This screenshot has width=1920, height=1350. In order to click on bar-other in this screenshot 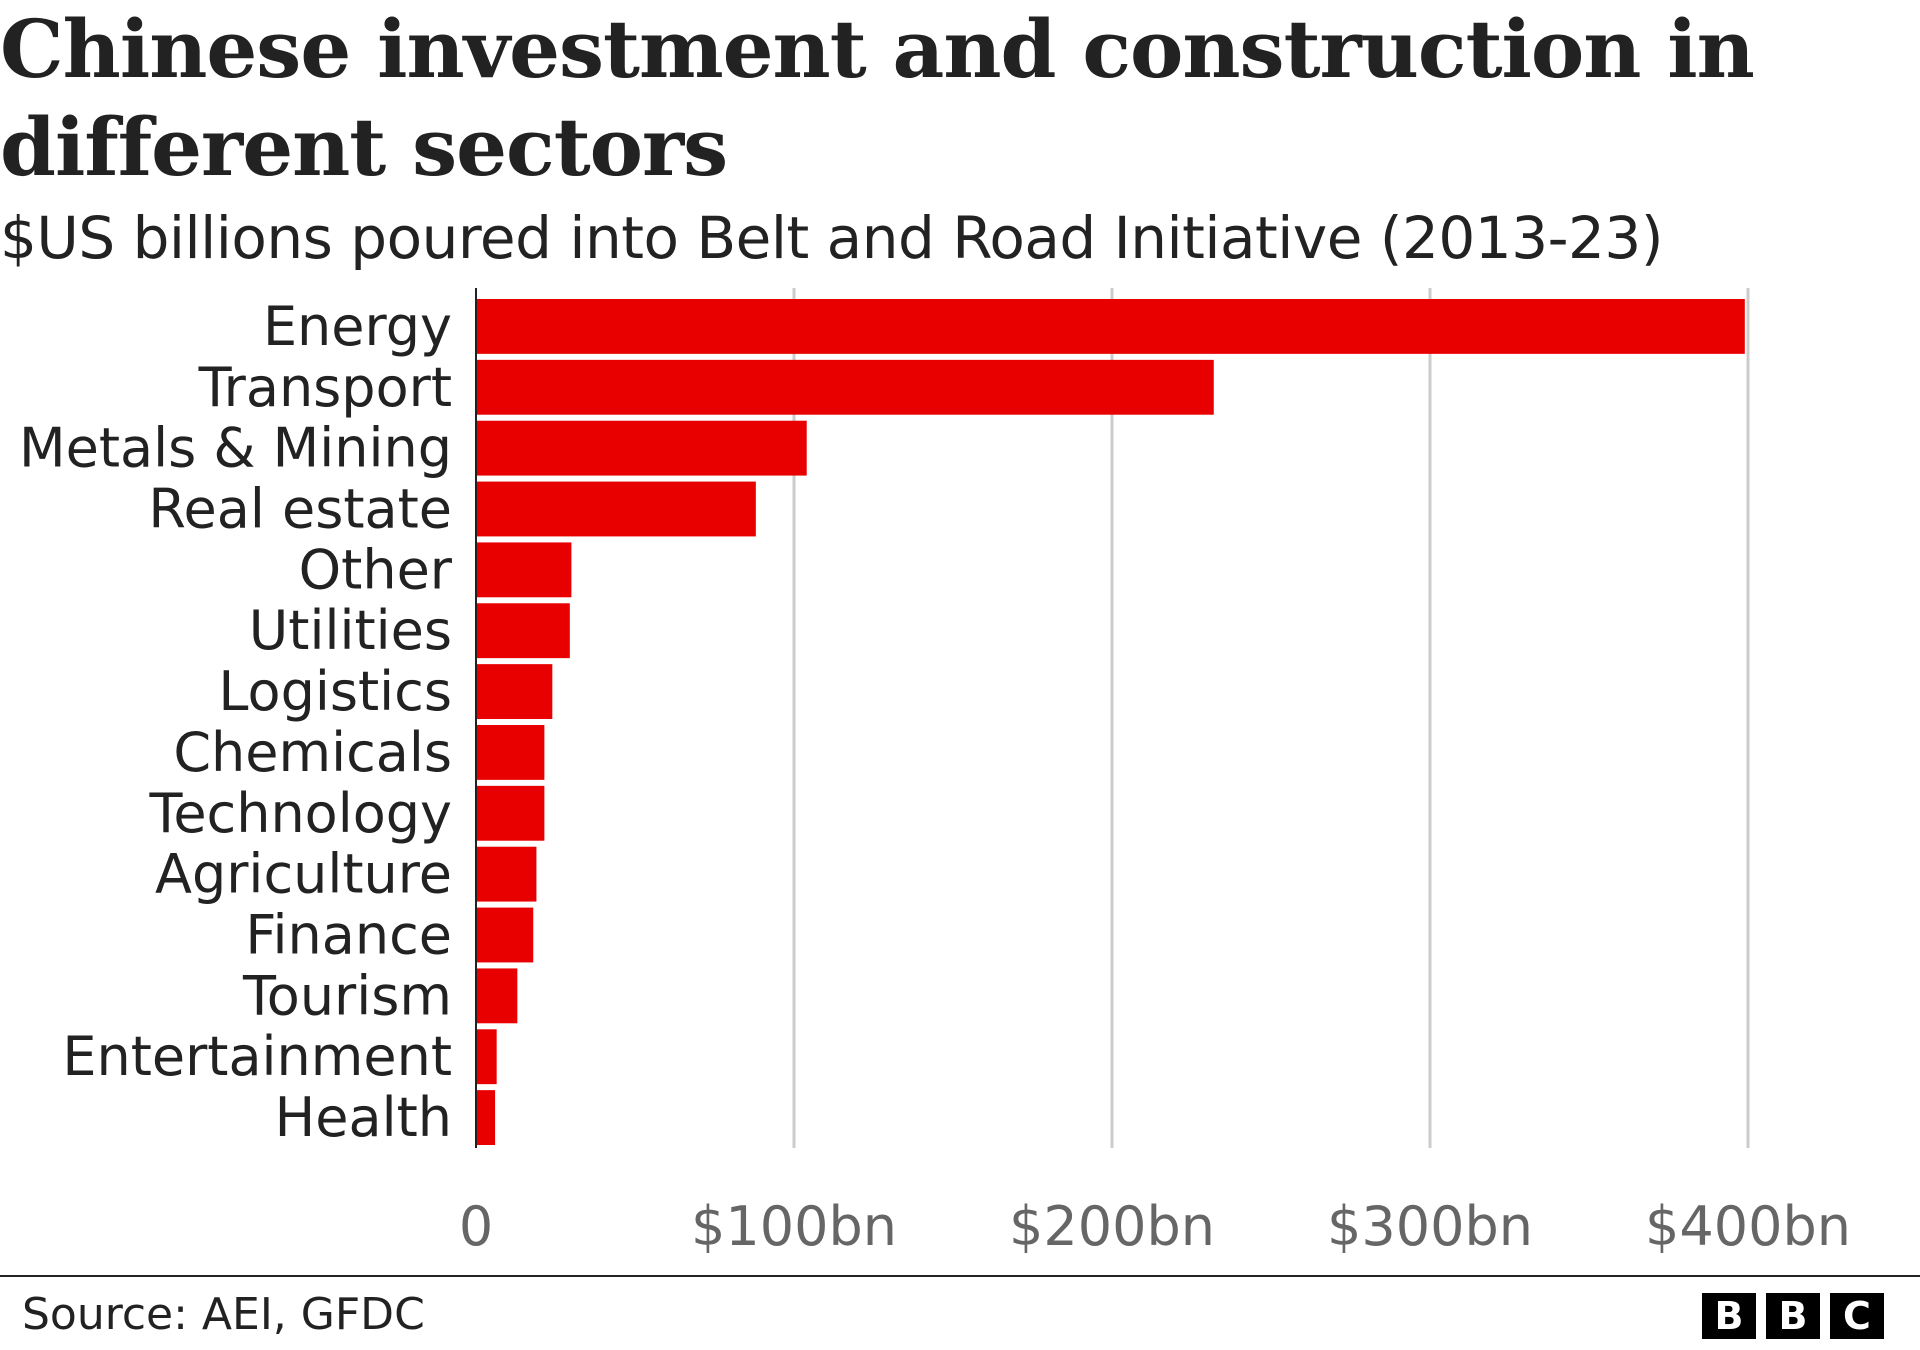, I will do `click(524, 570)`.